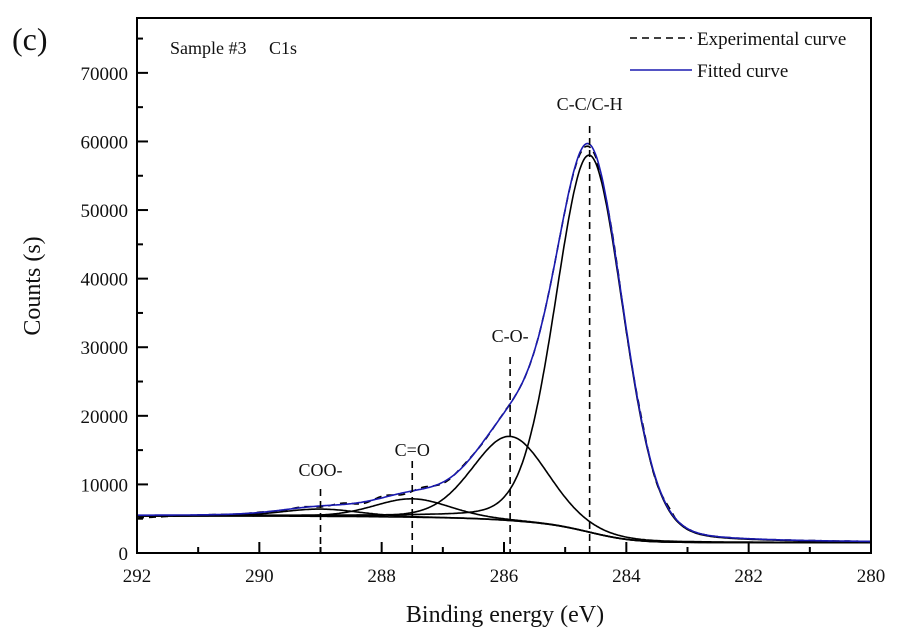 The image size is (900, 644). Describe the element at coordinates (748, 576) in the screenshot. I see `x-tick-label: 282` at that location.